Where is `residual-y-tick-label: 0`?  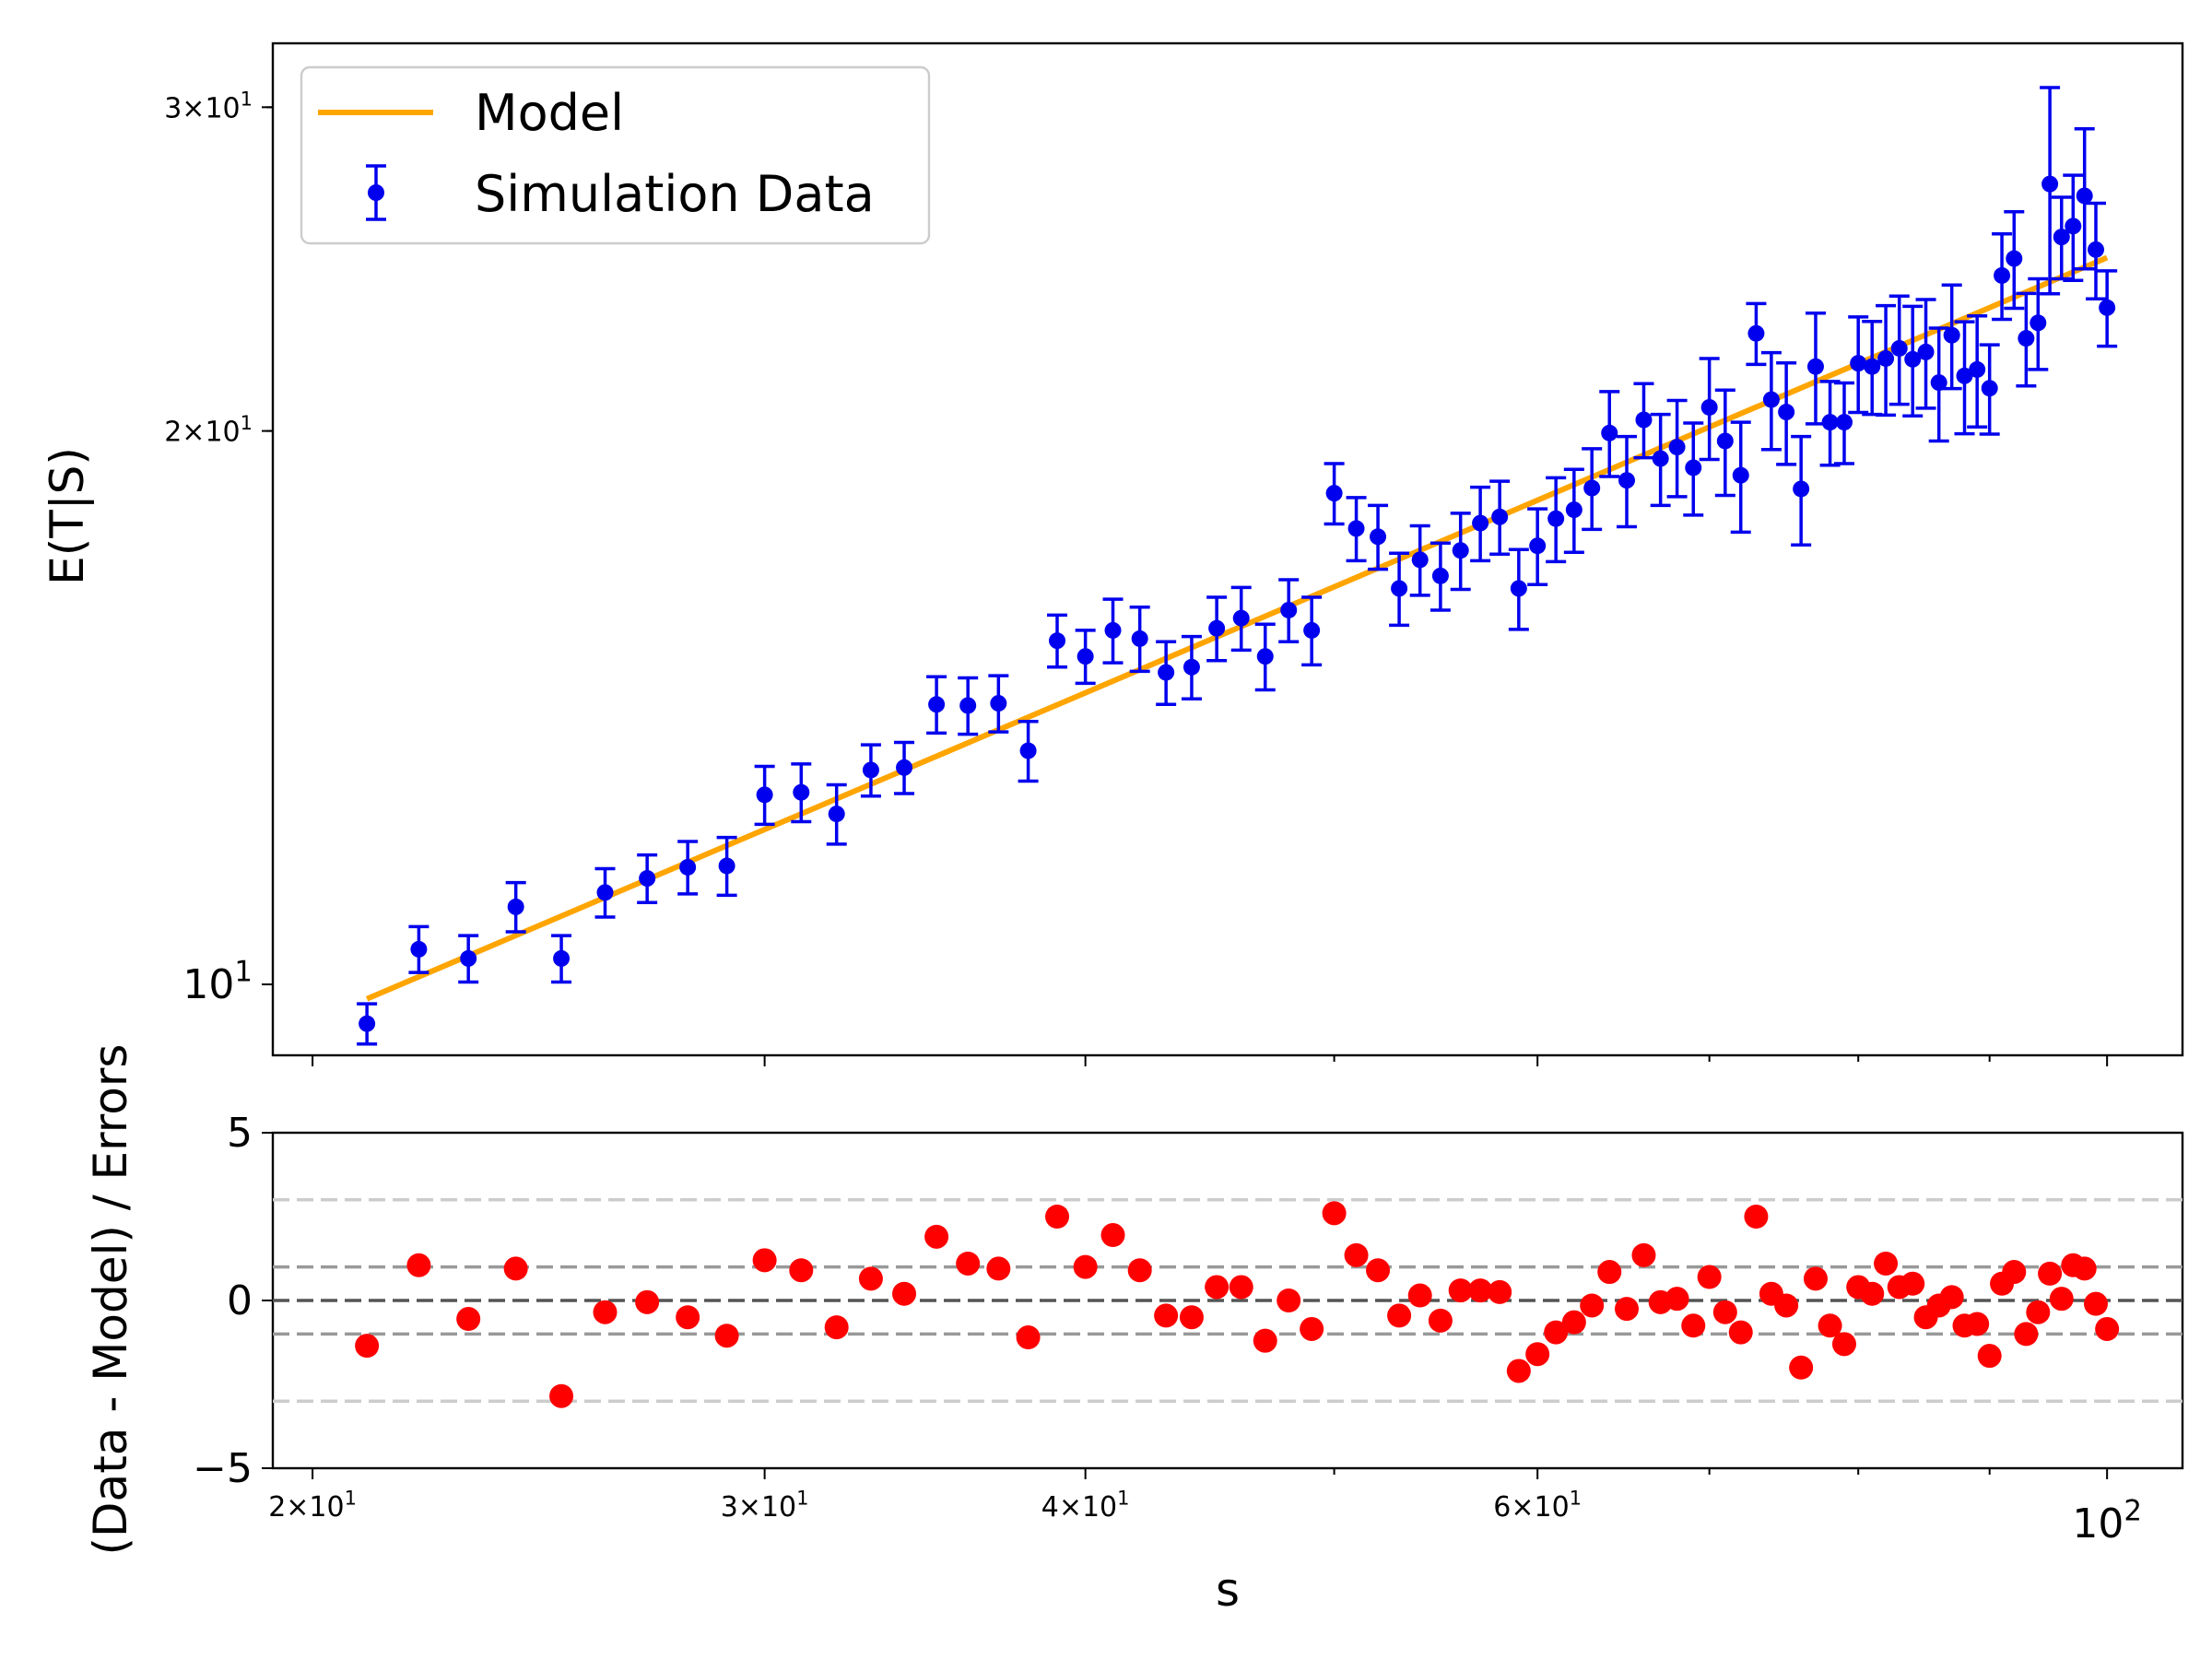 residual-y-tick-label: 0 is located at coordinates (240, 1300).